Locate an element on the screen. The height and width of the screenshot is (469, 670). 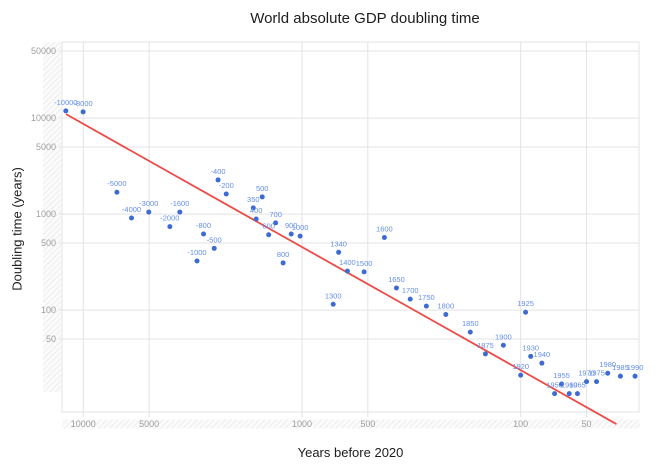
x-tick-label: 1000 is located at coordinates (302, 424).